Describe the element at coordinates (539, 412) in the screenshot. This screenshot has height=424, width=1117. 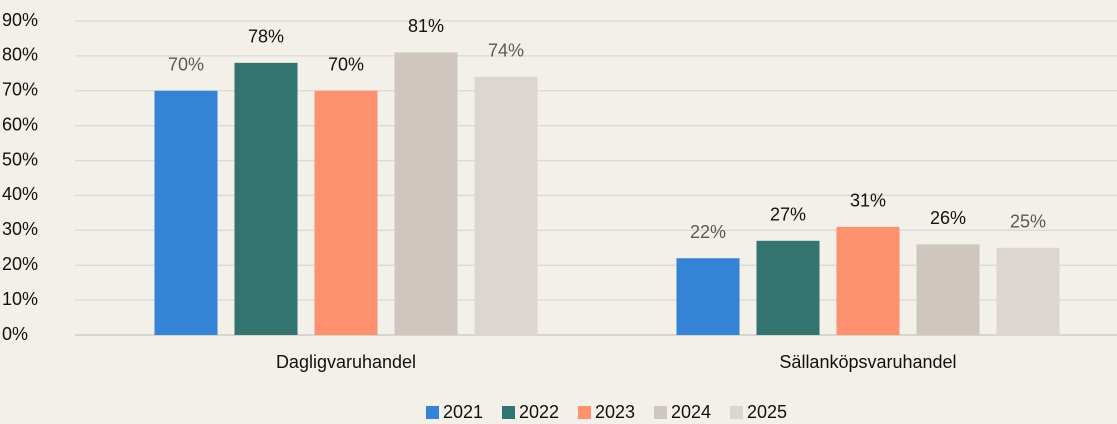
I see `legend-label: 2022` at that location.